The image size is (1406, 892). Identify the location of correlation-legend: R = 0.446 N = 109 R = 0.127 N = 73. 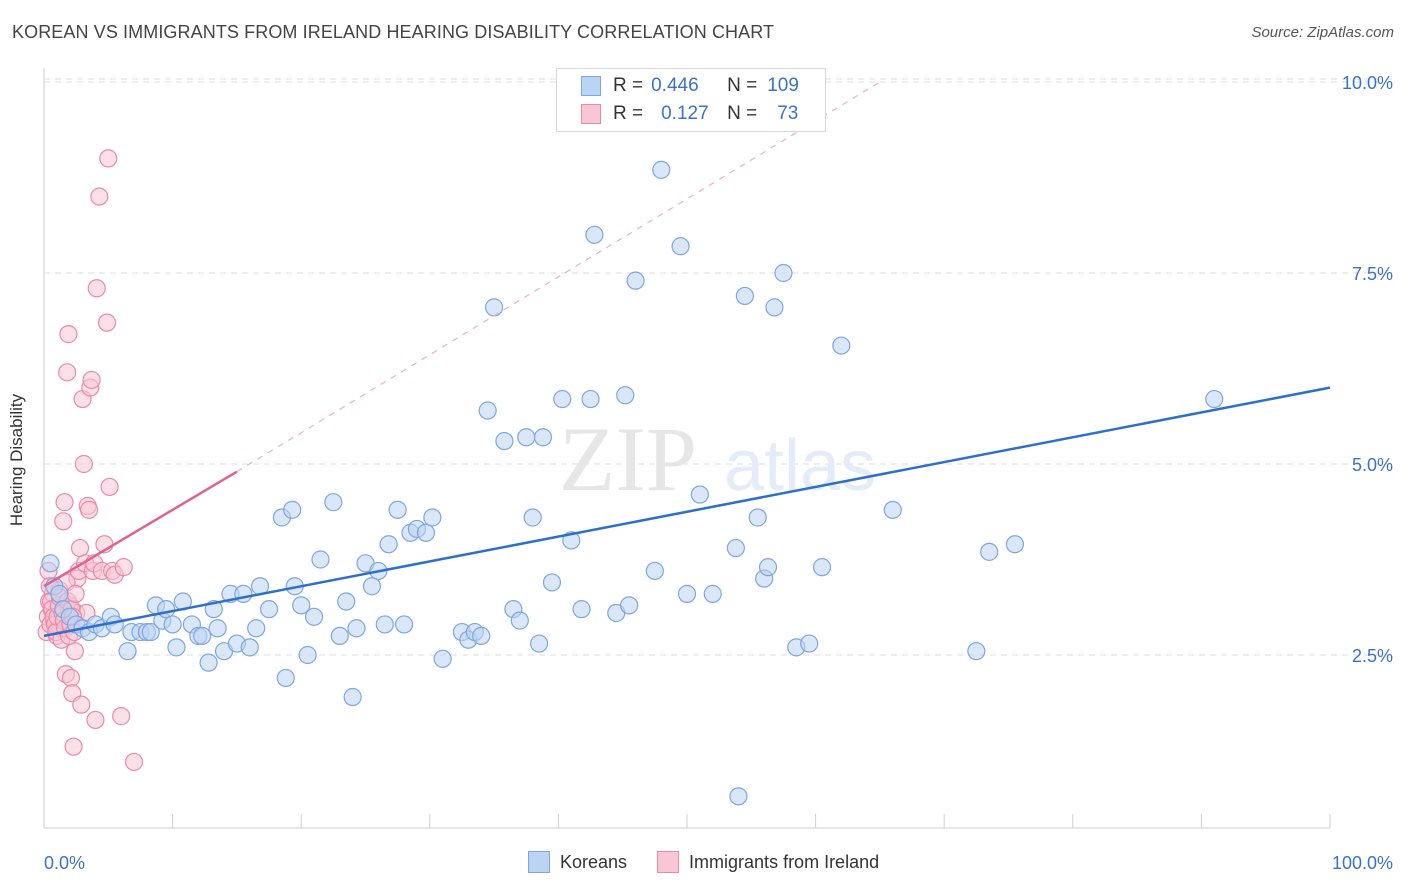
(691, 100).